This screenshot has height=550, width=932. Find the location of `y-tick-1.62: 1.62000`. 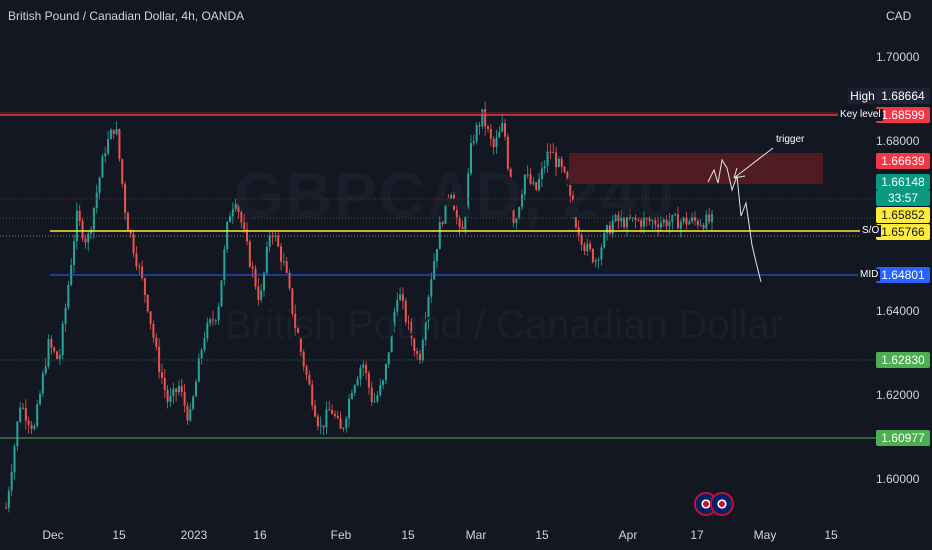

y-tick-1.62: 1.62000 is located at coordinates (898, 395).